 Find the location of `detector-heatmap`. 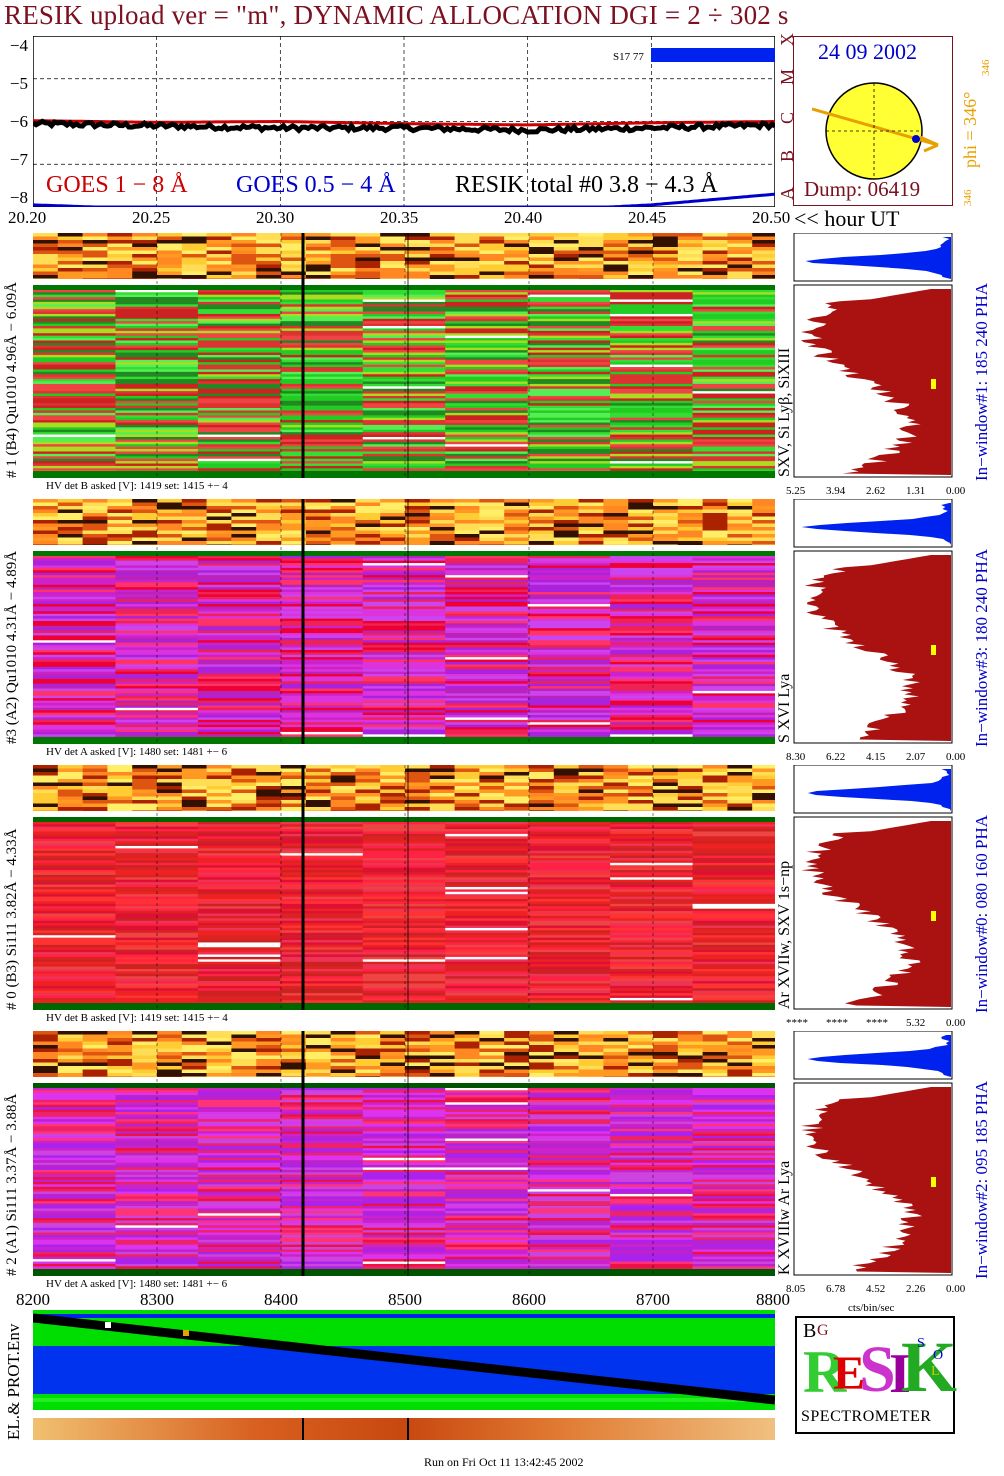

detector-heatmap is located at coordinates (404, 355).